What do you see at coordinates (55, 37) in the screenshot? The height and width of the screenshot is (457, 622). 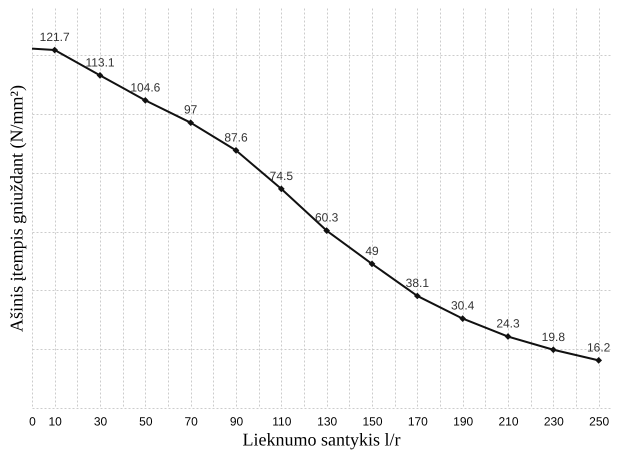 I see `data-label: 121.7` at bounding box center [55, 37].